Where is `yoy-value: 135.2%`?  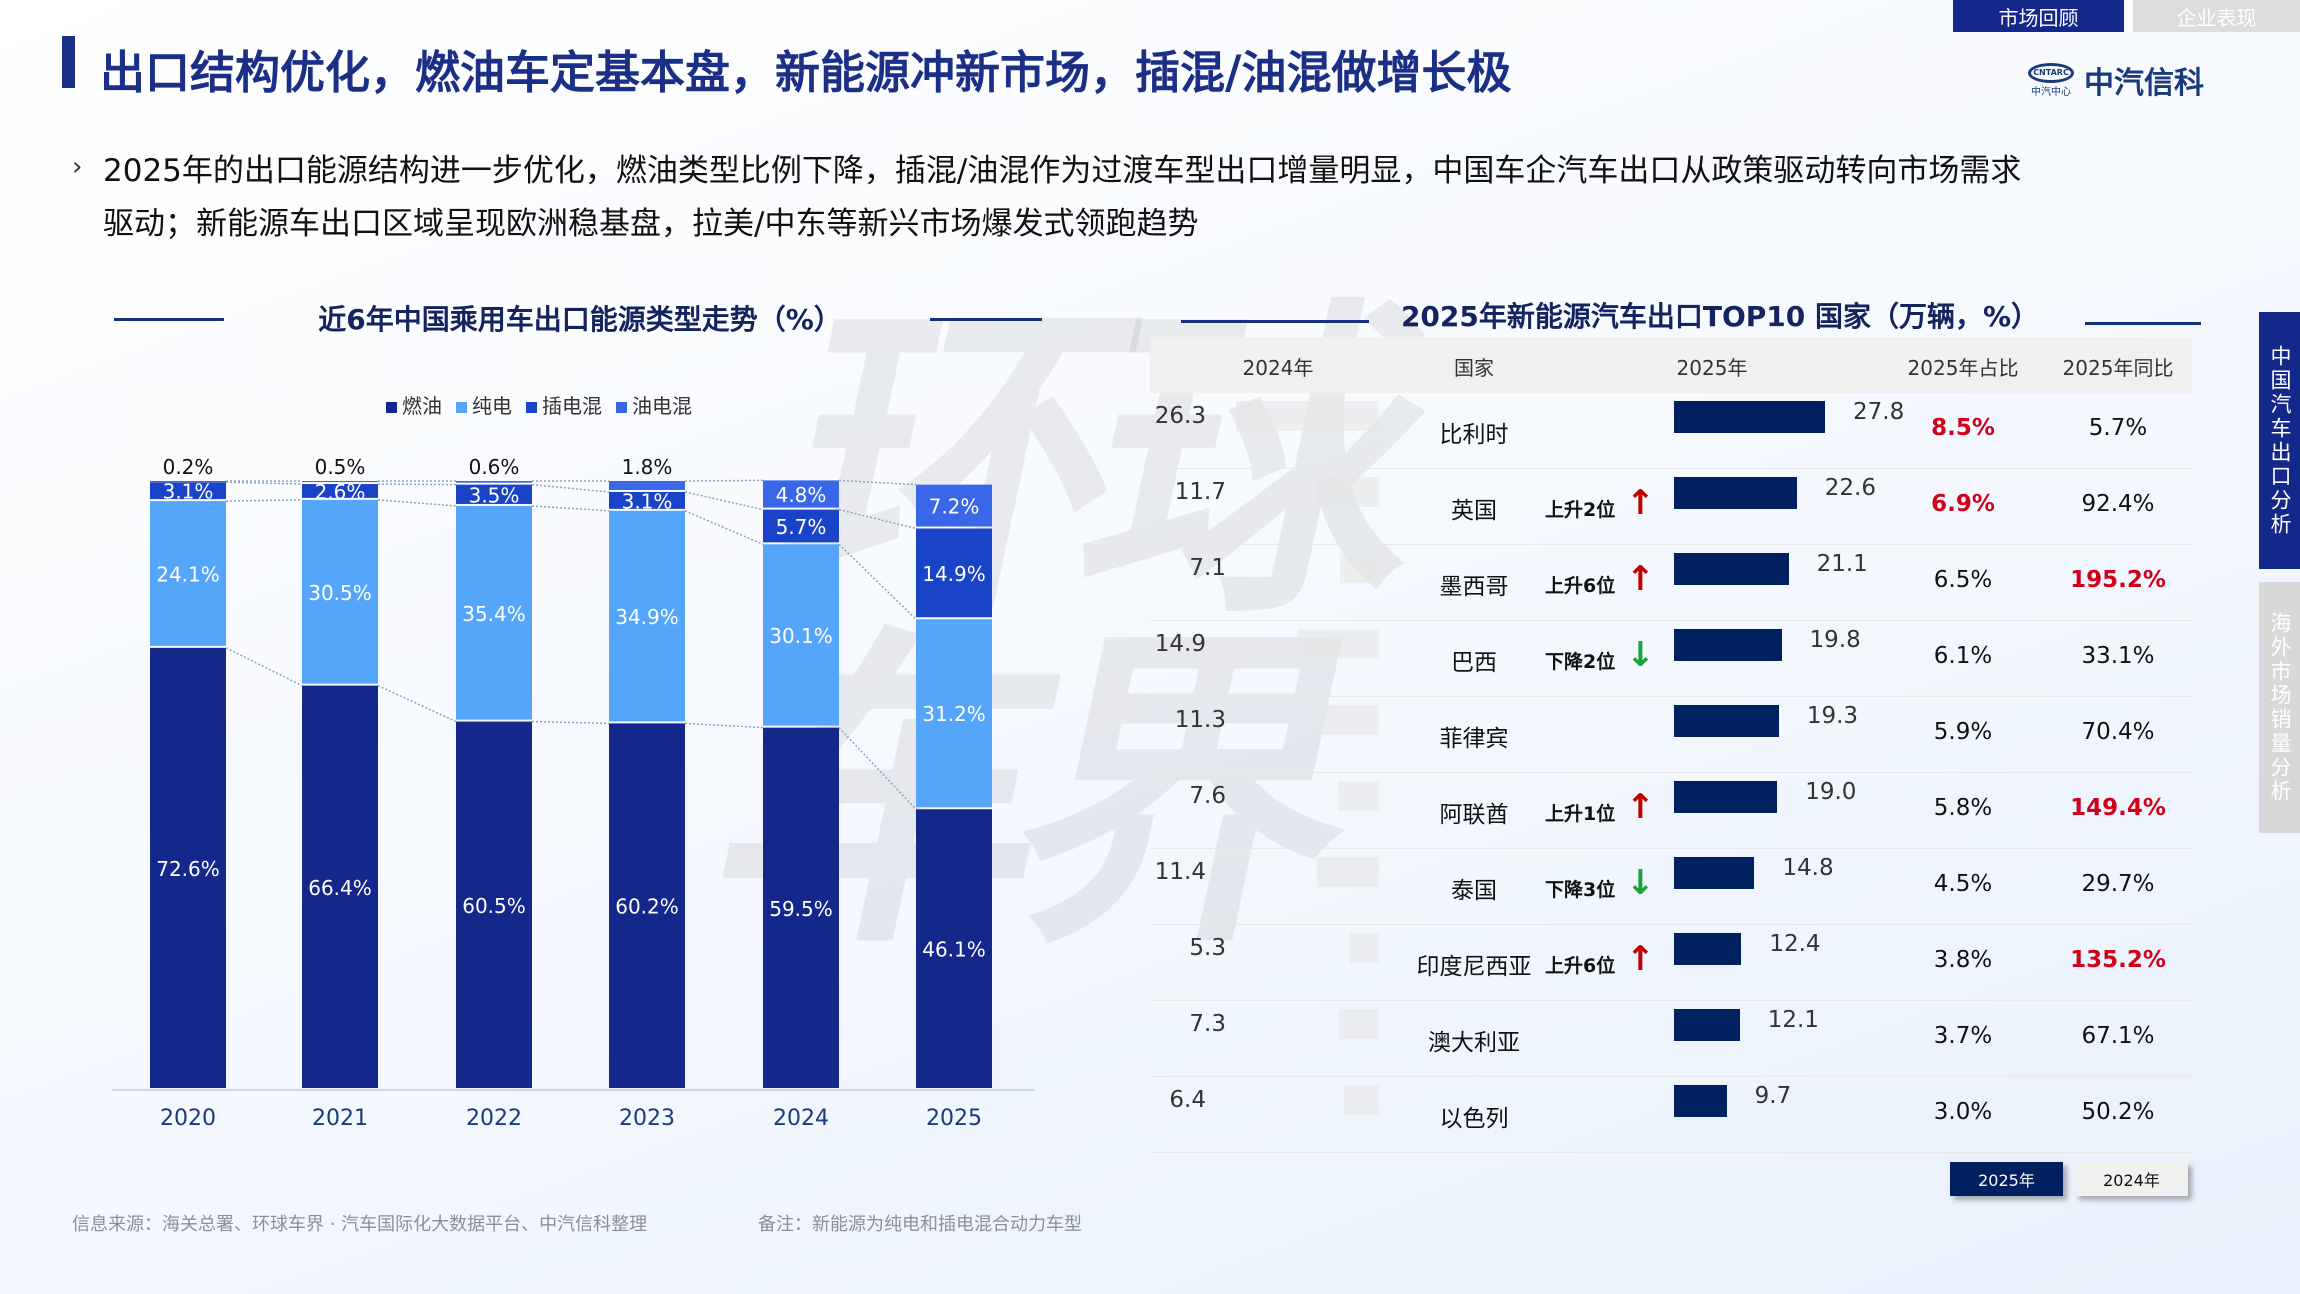 yoy-value: 135.2% is located at coordinates (2118, 960).